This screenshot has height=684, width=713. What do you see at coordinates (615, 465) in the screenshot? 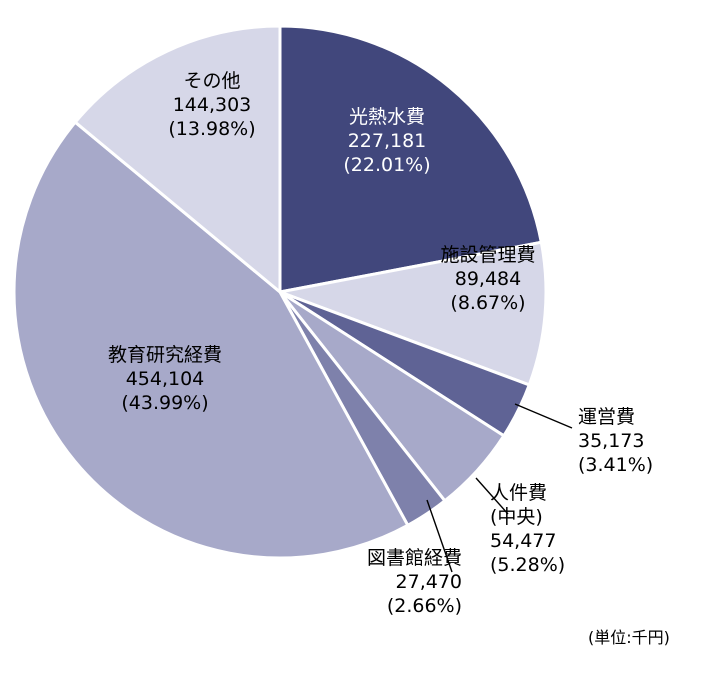
I see `slice-label-3-line-3: (3.41%)` at bounding box center [615, 465].